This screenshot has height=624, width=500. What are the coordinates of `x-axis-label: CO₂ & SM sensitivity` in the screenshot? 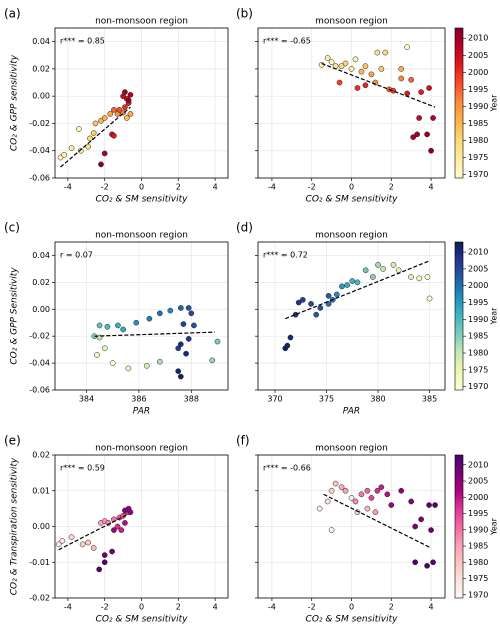 It's located at (352, 619).